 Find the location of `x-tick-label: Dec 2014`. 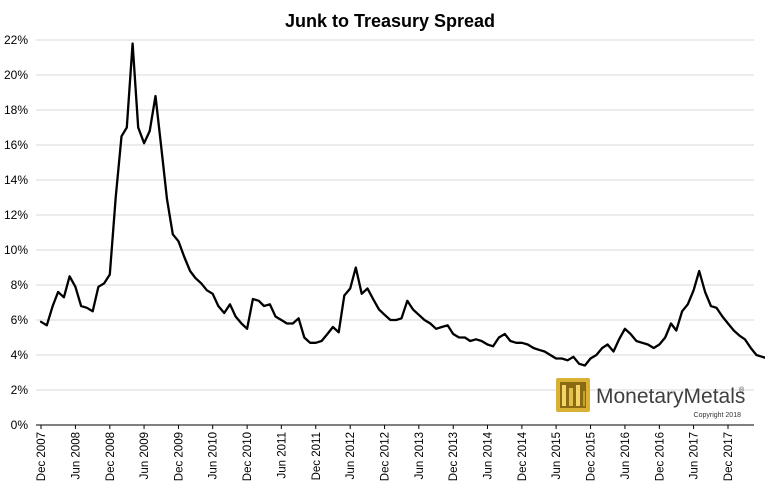

x-tick-label: Dec 2014 is located at coordinates (523, 456).